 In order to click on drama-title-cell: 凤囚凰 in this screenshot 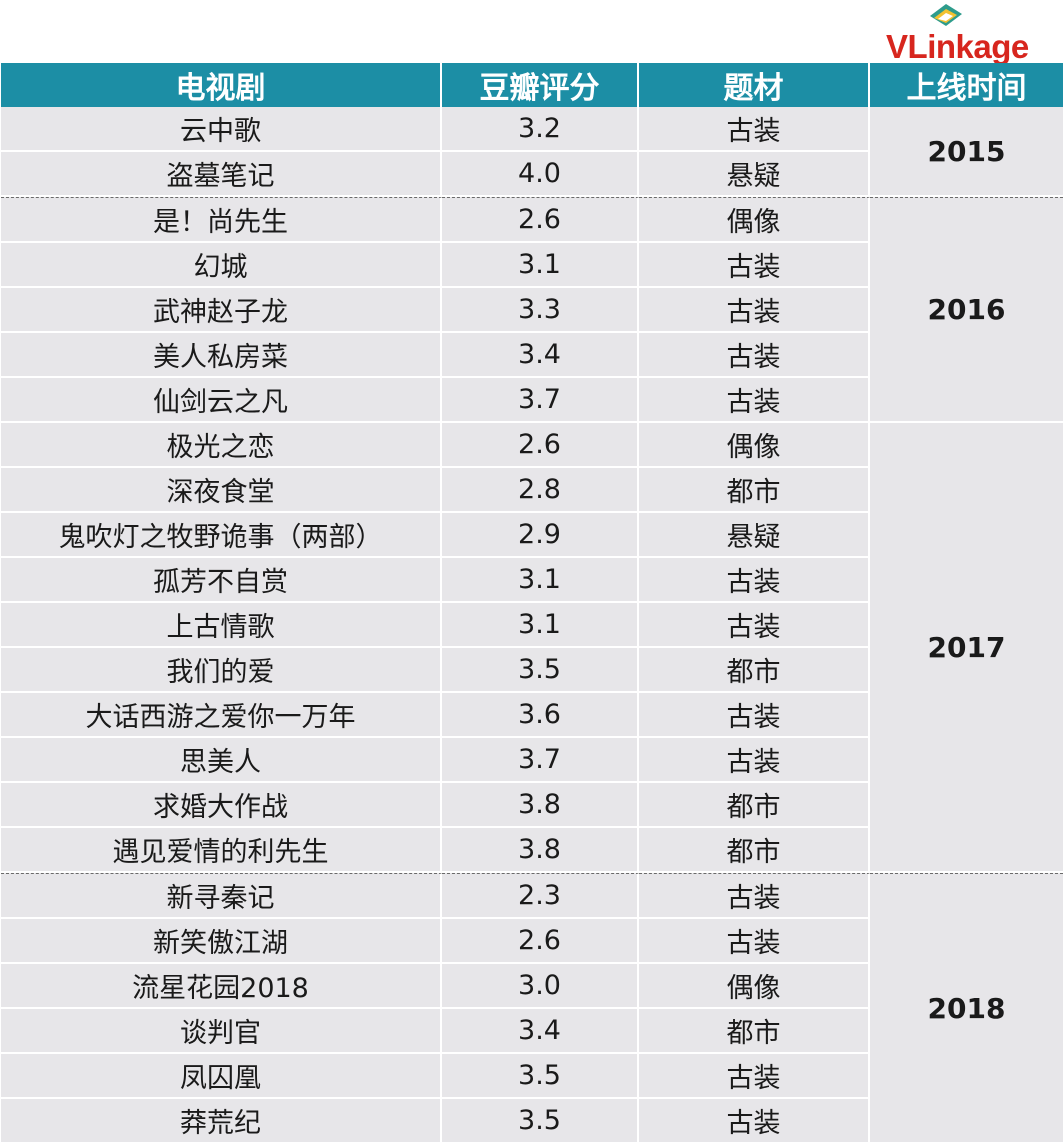, I will do `click(221, 1076)`.